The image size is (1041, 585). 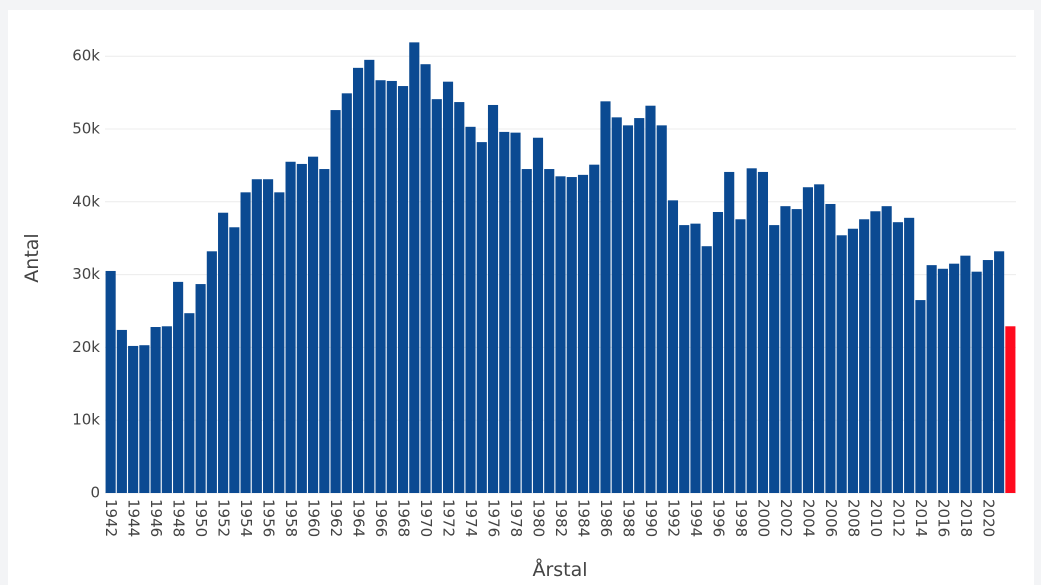 What do you see at coordinates (583, 518) in the screenshot?
I see `x-tick-label: 1984` at bounding box center [583, 518].